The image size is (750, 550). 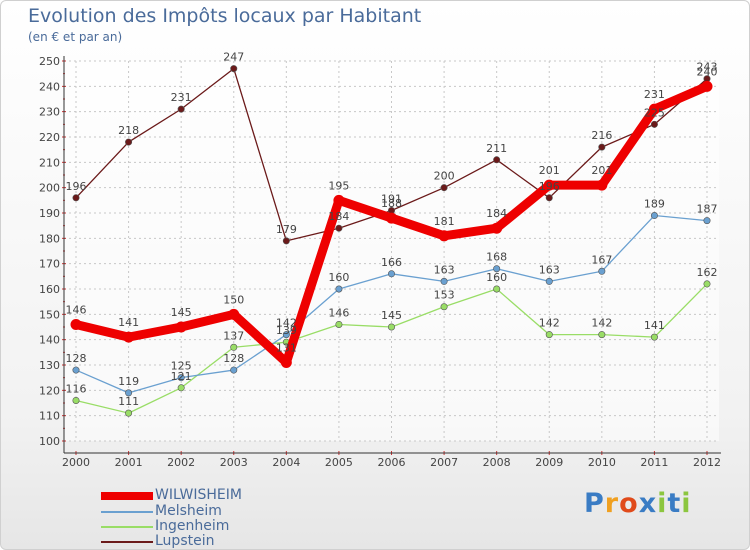 I want to click on data-label-melsheim: 125, so click(x=181, y=366).